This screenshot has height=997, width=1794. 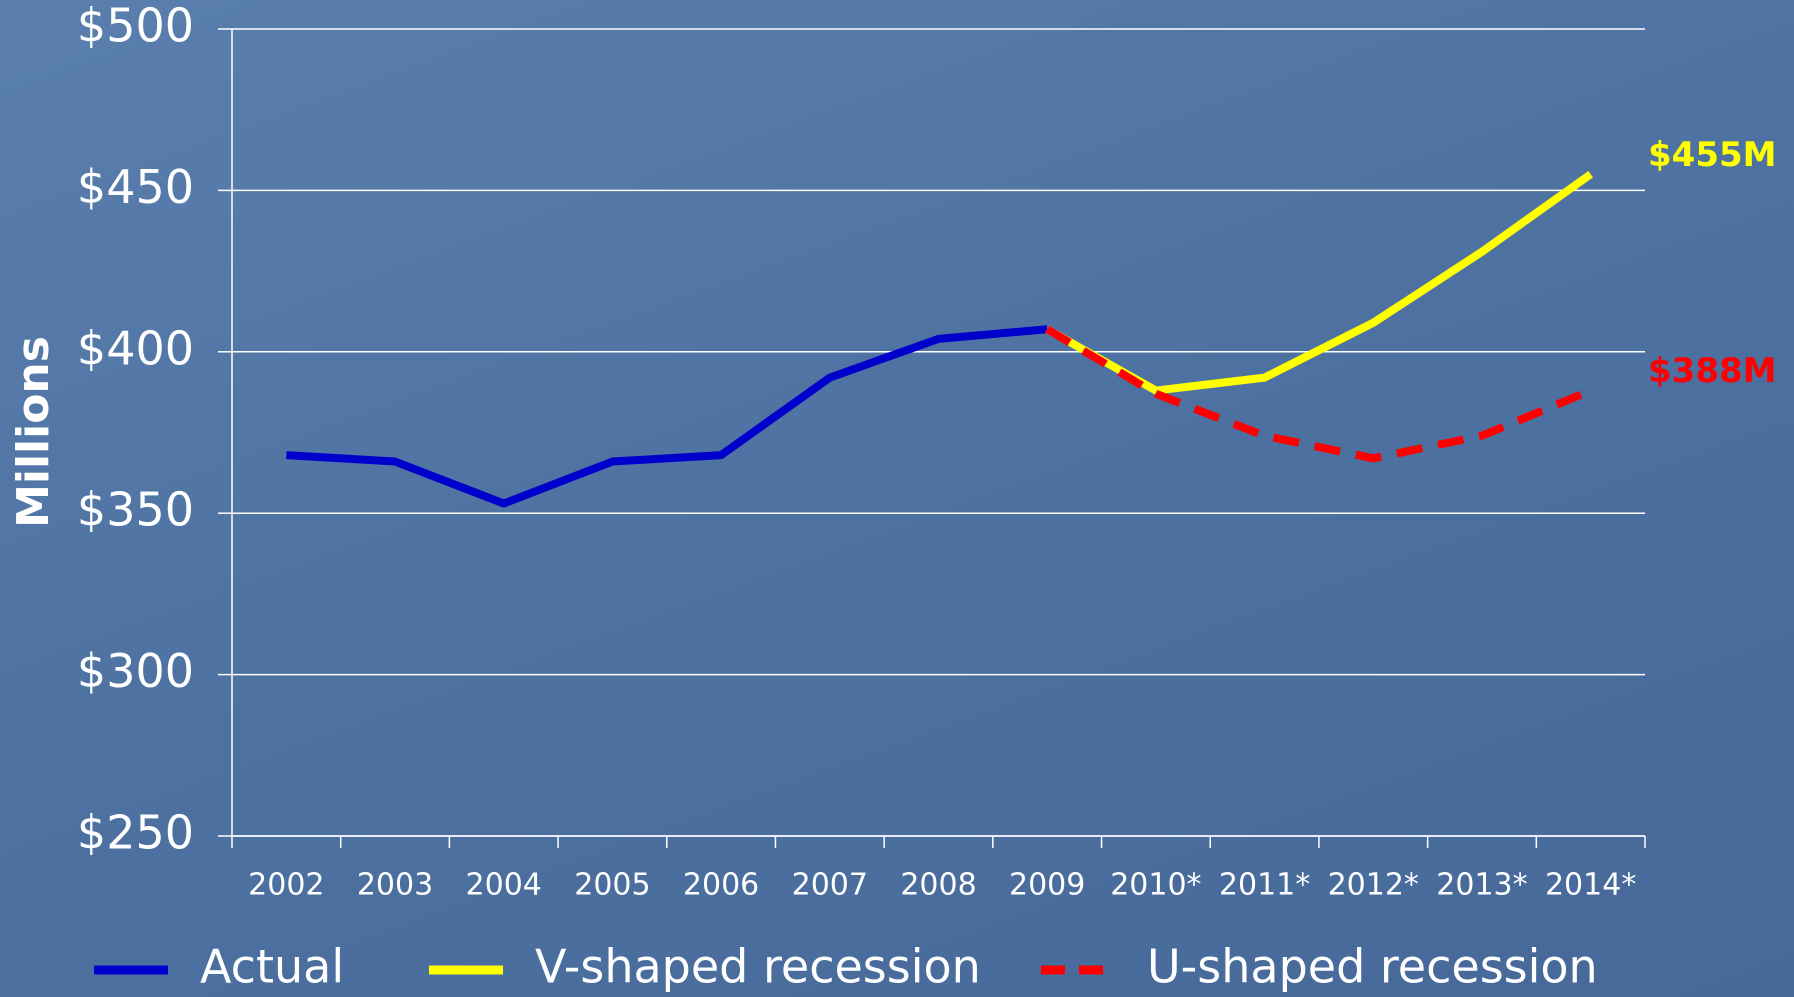 I want to click on x-tick-label: 2007, so click(x=830, y=885).